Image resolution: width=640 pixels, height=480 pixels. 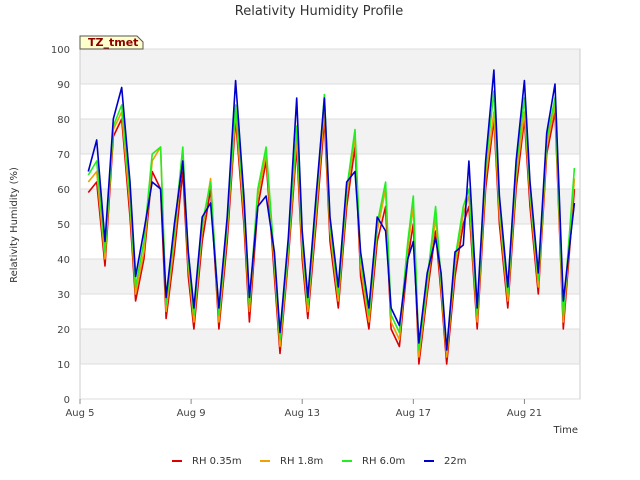 What do you see at coordinates (63, 155) in the screenshot?
I see `y-tick-label: 70` at bounding box center [63, 155].